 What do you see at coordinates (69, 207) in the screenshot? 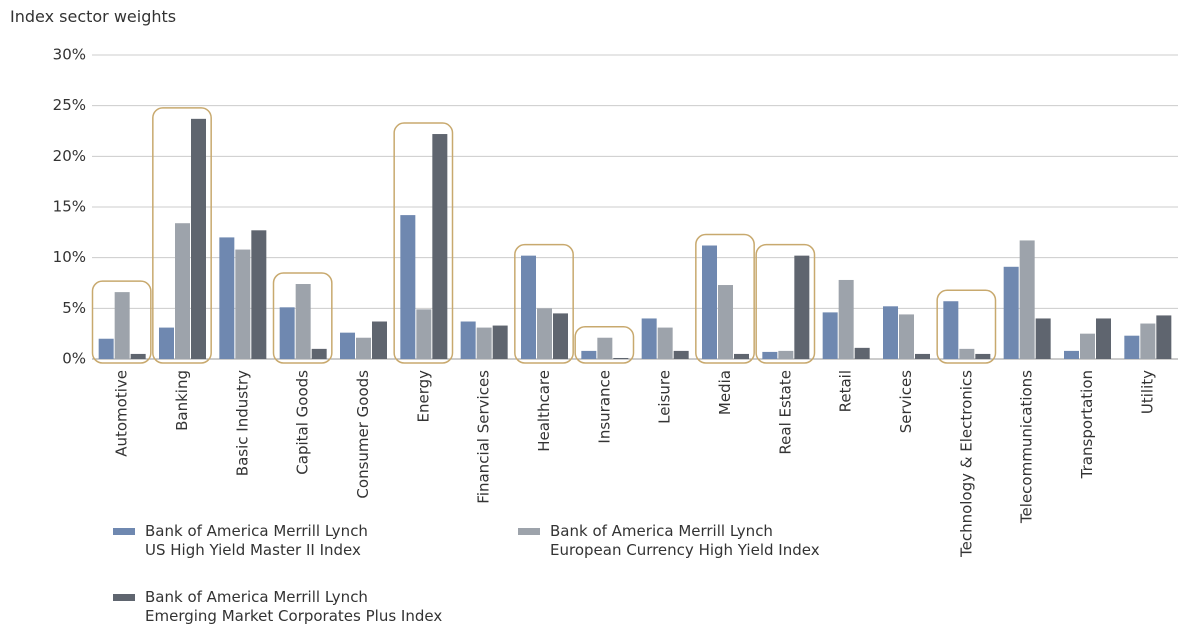
I see `y-tick-label: 15%` at bounding box center [69, 207].